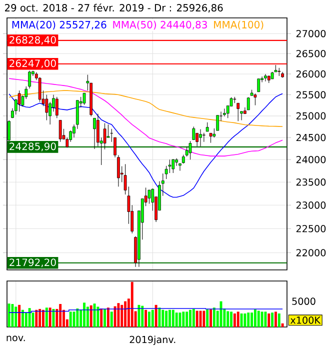 The height and width of the screenshot is (360, 336). What do you see at coordinates (33, 147) in the screenshot?
I see `ref-line-label: 24285,90` at bounding box center [33, 147].